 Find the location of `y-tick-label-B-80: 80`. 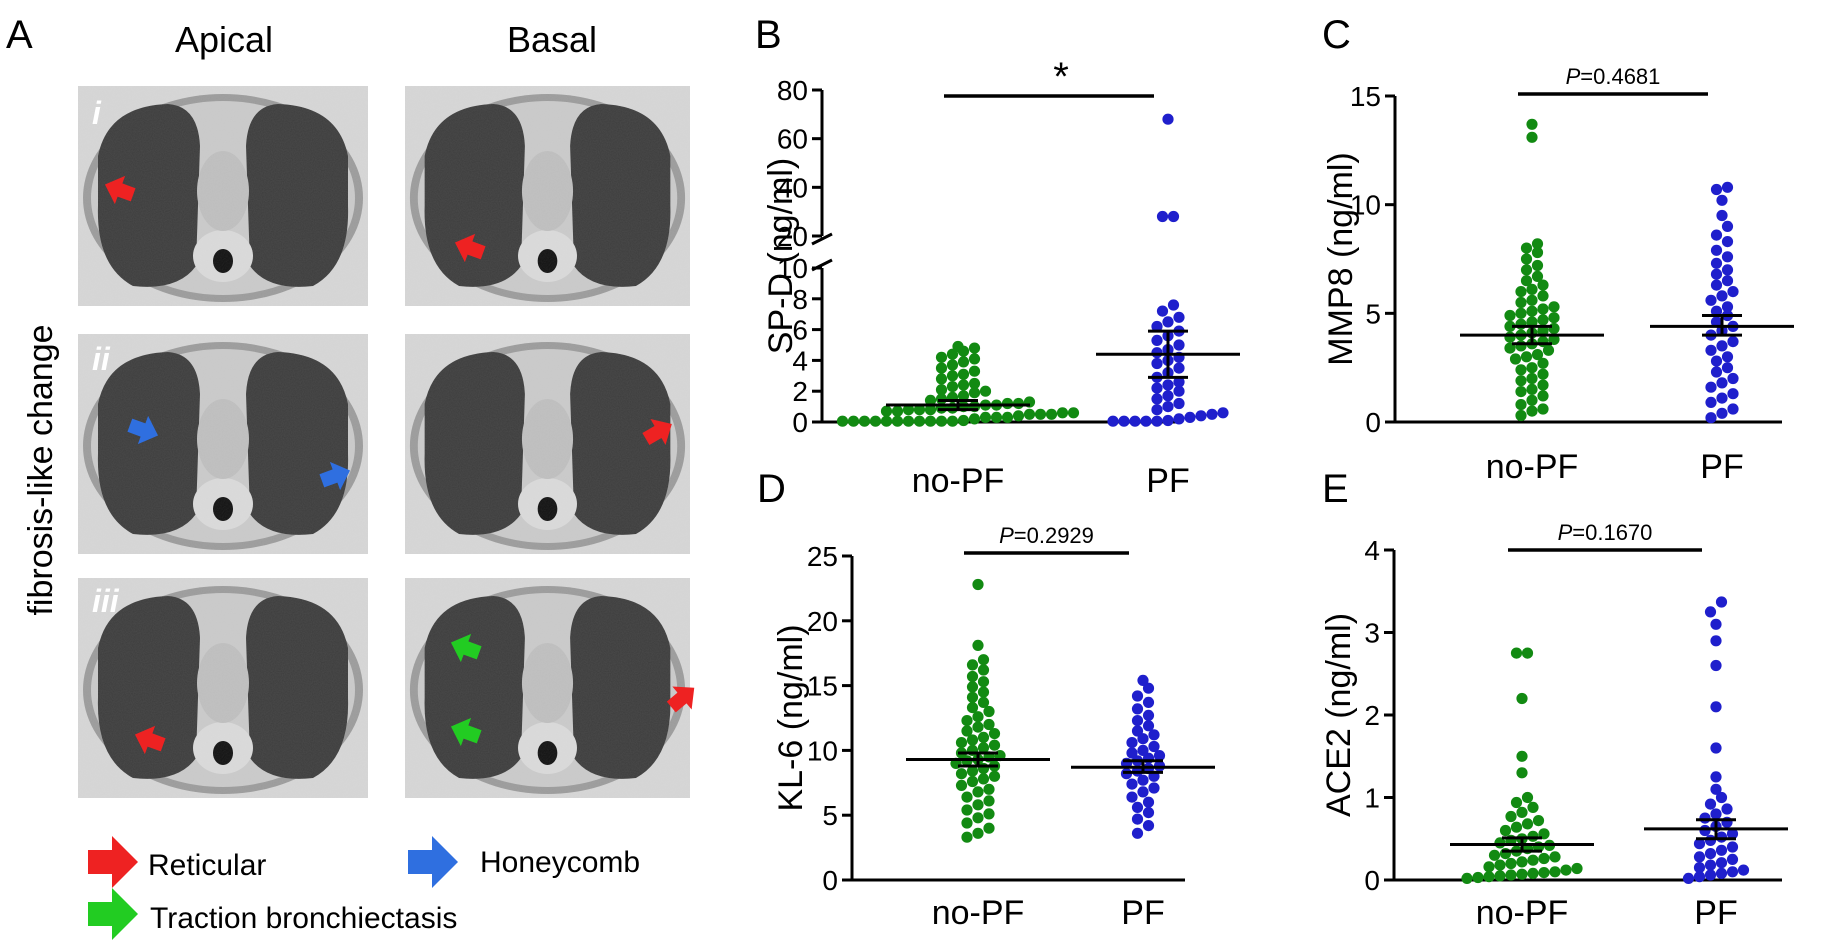

y-tick-label-B-80: 80 is located at coordinates (792, 90).